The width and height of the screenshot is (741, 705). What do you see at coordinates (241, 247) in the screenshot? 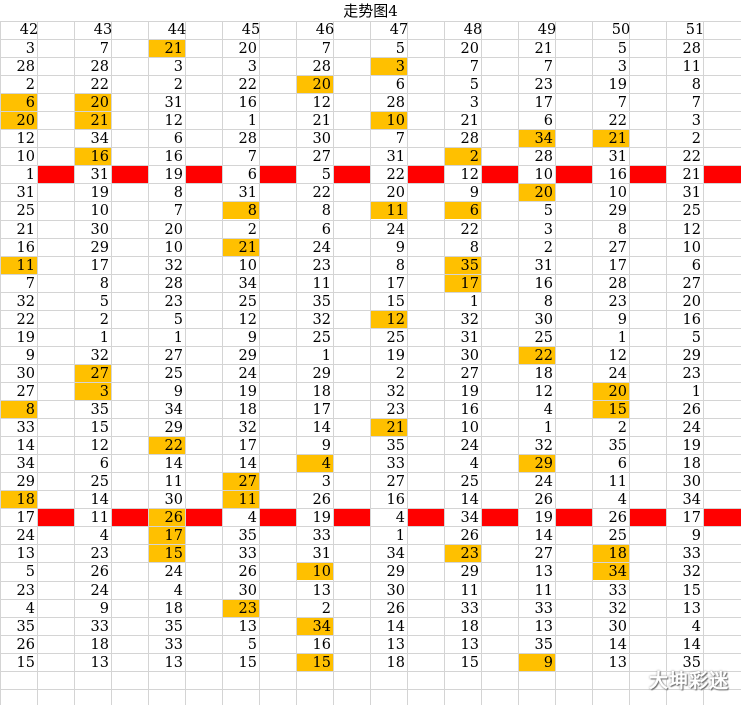
I see `data-cell: 21` at bounding box center [241, 247].